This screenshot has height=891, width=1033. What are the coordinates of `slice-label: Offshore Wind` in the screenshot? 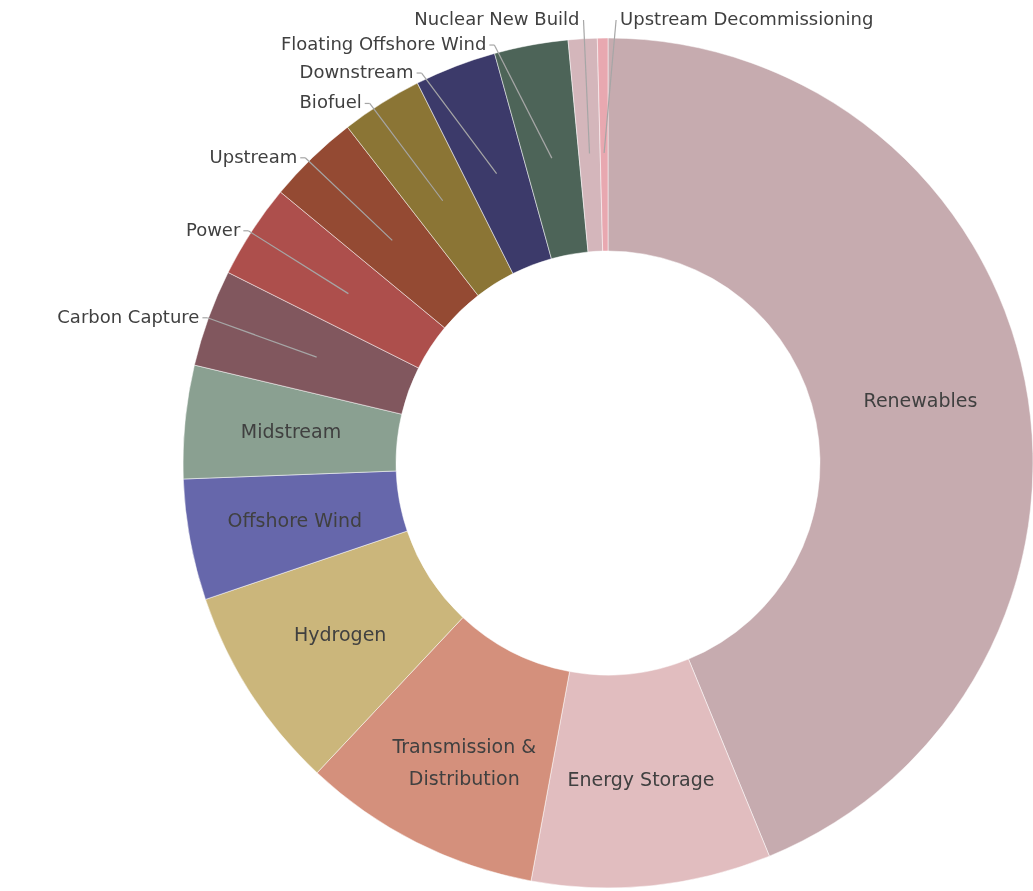 It's located at (295, 519).